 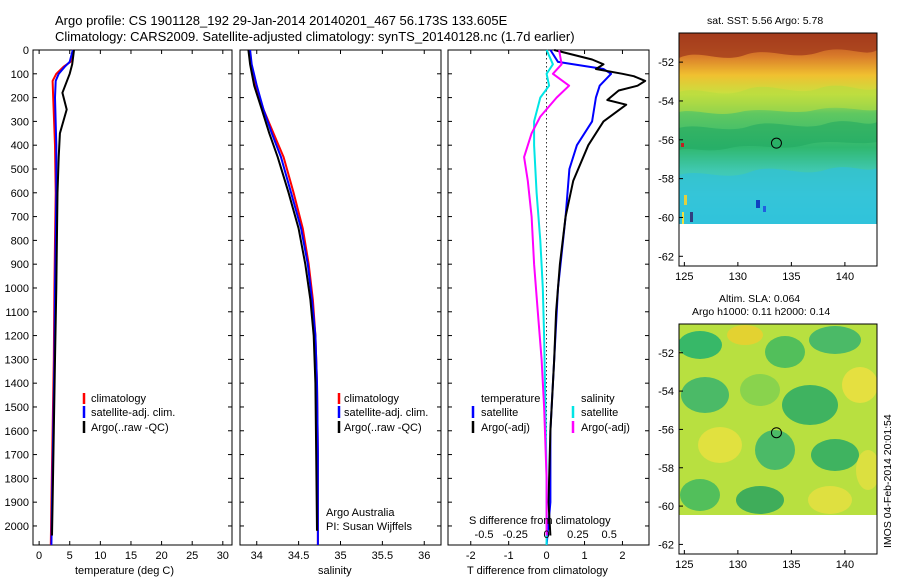 What do you see at coordinates (20, 265) in the screenshot?
I see `depth-tick-label: 900` at bounding box center [20, 265].